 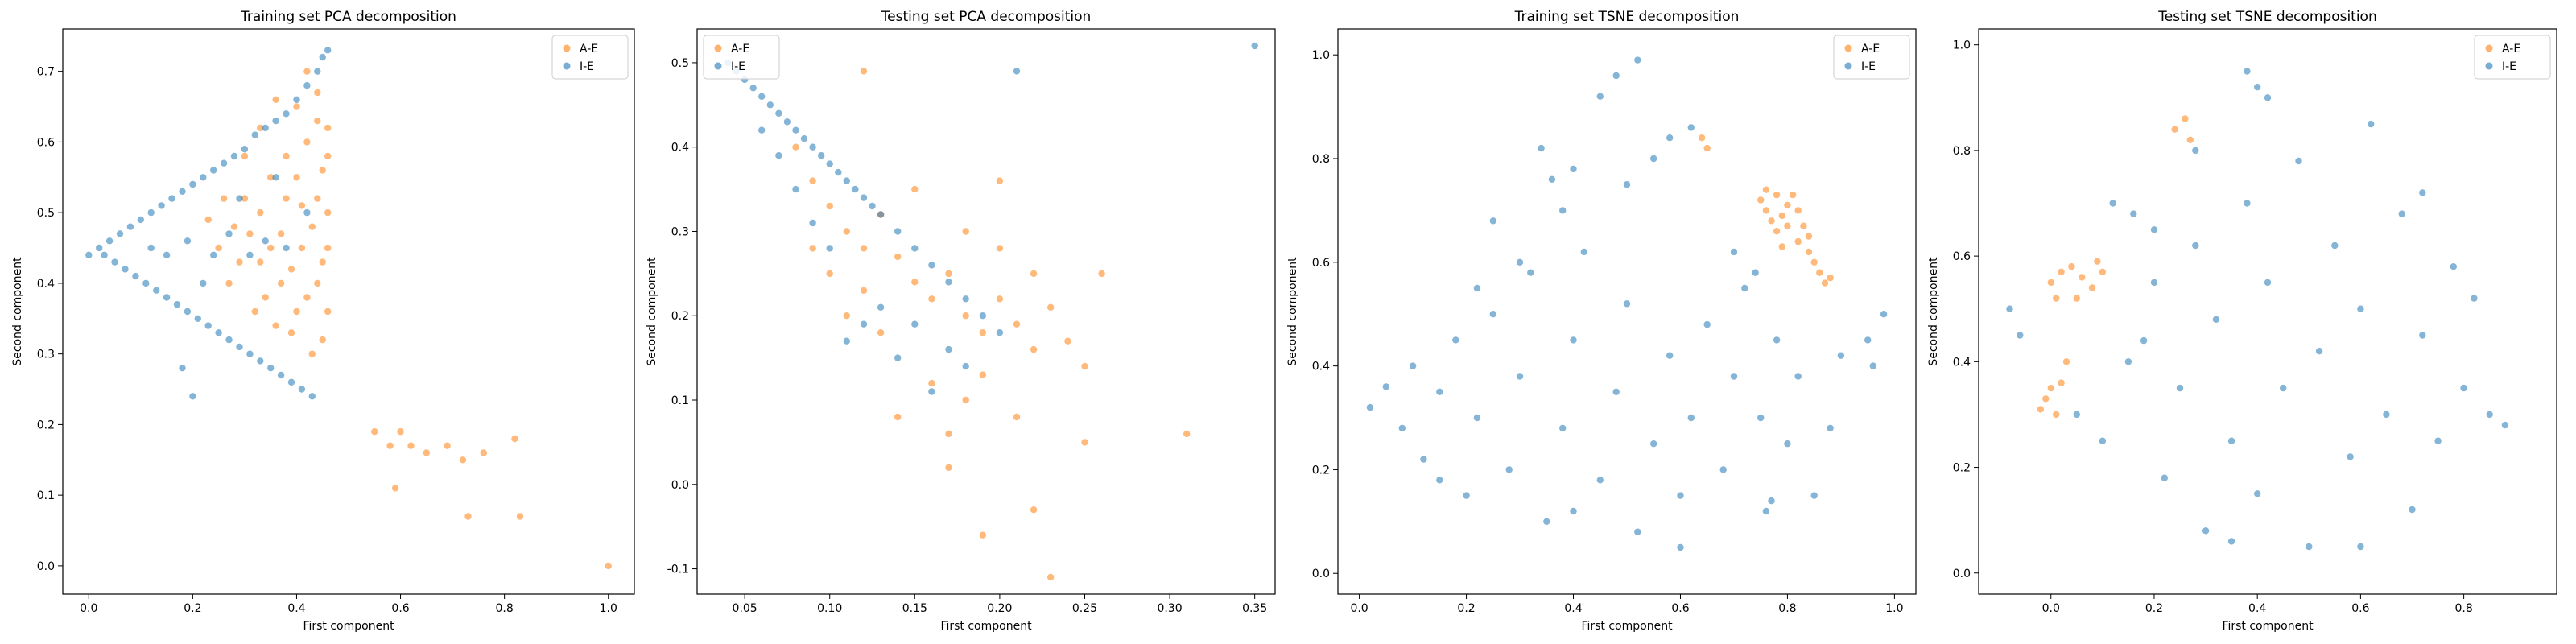 What do you see at coordinates (1962, 256) in the screenshot?
I see `y-tick-label: 0.6` at bounding box center [1962, 256].